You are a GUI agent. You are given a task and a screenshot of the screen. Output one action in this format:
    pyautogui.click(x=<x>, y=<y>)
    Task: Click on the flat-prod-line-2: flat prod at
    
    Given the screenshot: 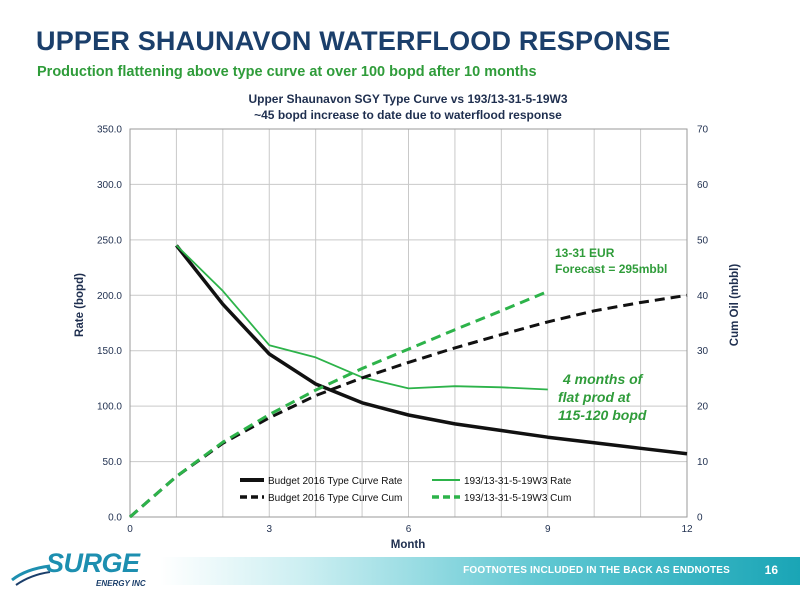 What is the action you would take?
    pyautogui.click(x=595, y=397)
    